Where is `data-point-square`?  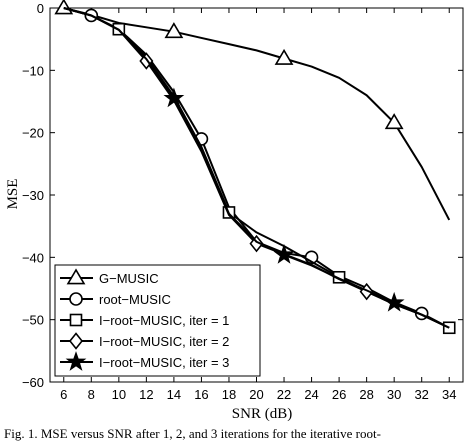 data-point-square is located at coordinates (449, 328).